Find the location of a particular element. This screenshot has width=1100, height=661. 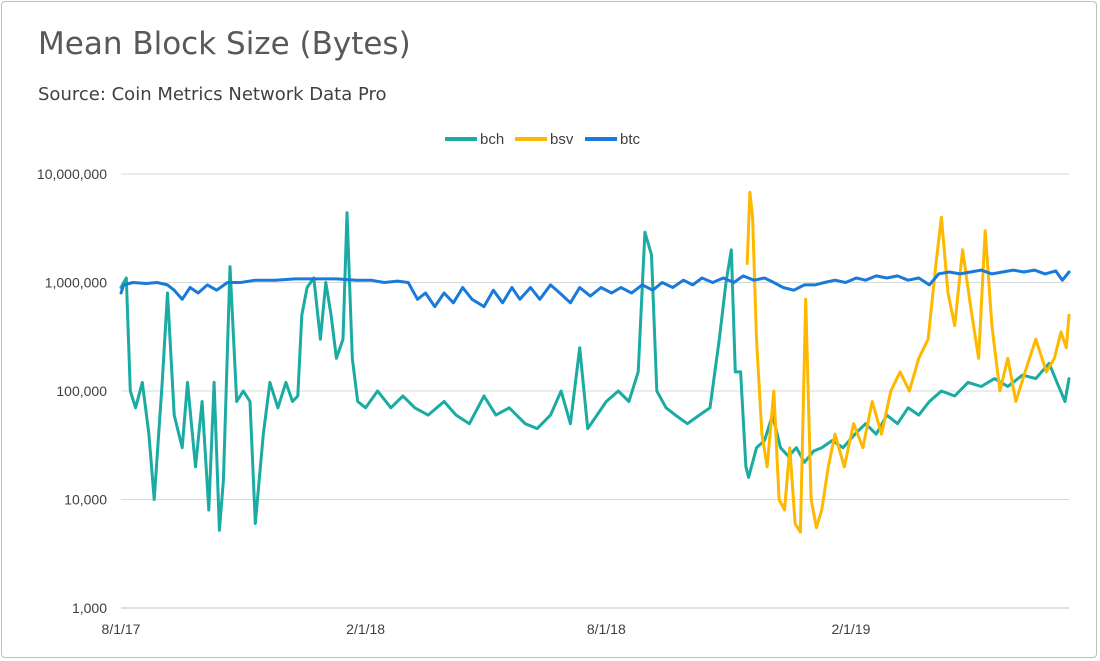

chart-title: Mean Block Size (Bytes) is located at coordinates (224, 44).